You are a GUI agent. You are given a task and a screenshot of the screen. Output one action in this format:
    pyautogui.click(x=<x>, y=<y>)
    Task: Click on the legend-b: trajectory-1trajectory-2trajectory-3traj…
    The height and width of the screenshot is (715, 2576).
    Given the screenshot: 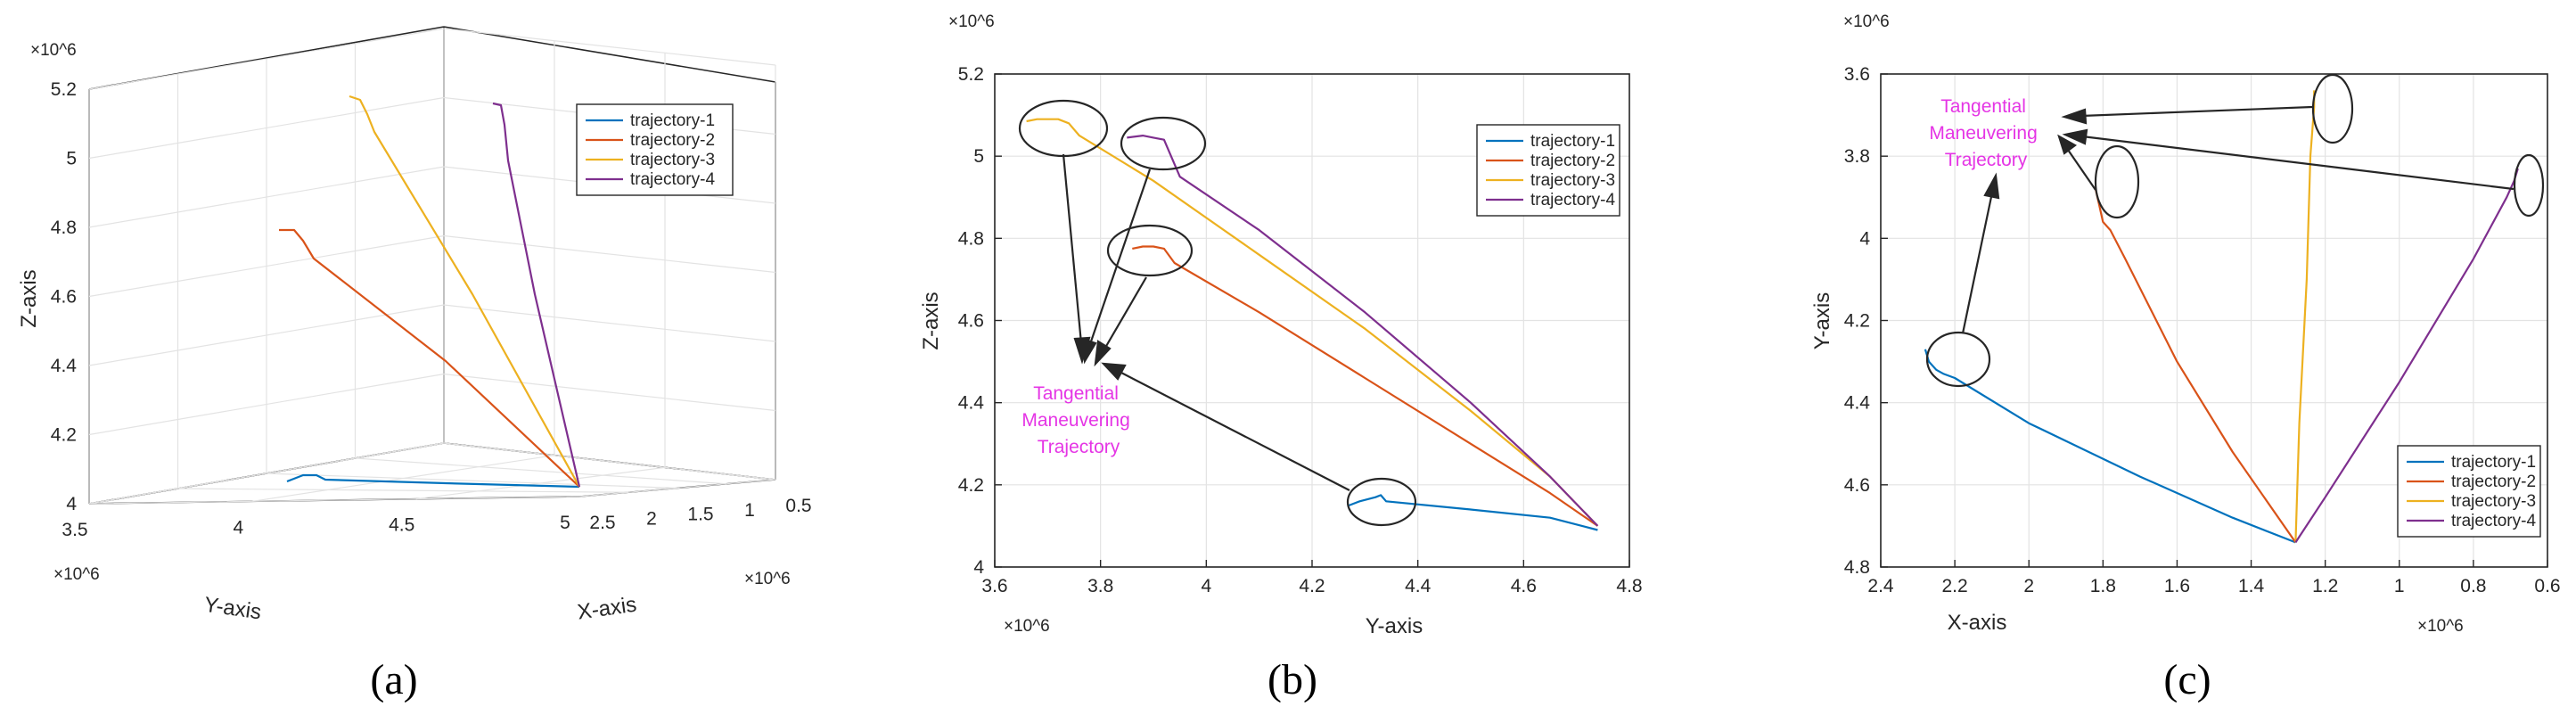 What is the action you would take?
    pyautogui.click(x=1548, y=170)
    